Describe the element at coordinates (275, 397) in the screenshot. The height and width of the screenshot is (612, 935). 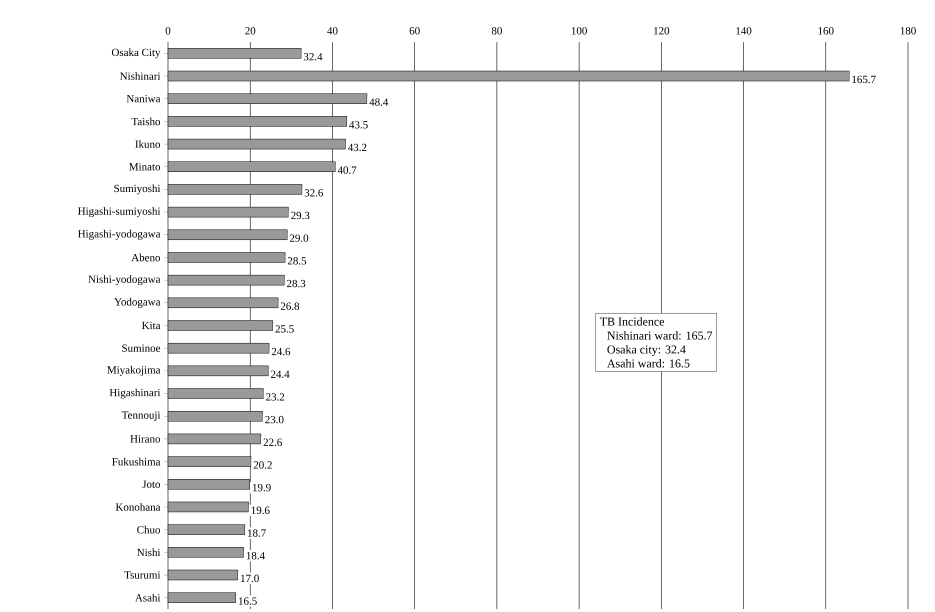
I see `data-label: 23.2` at that location.